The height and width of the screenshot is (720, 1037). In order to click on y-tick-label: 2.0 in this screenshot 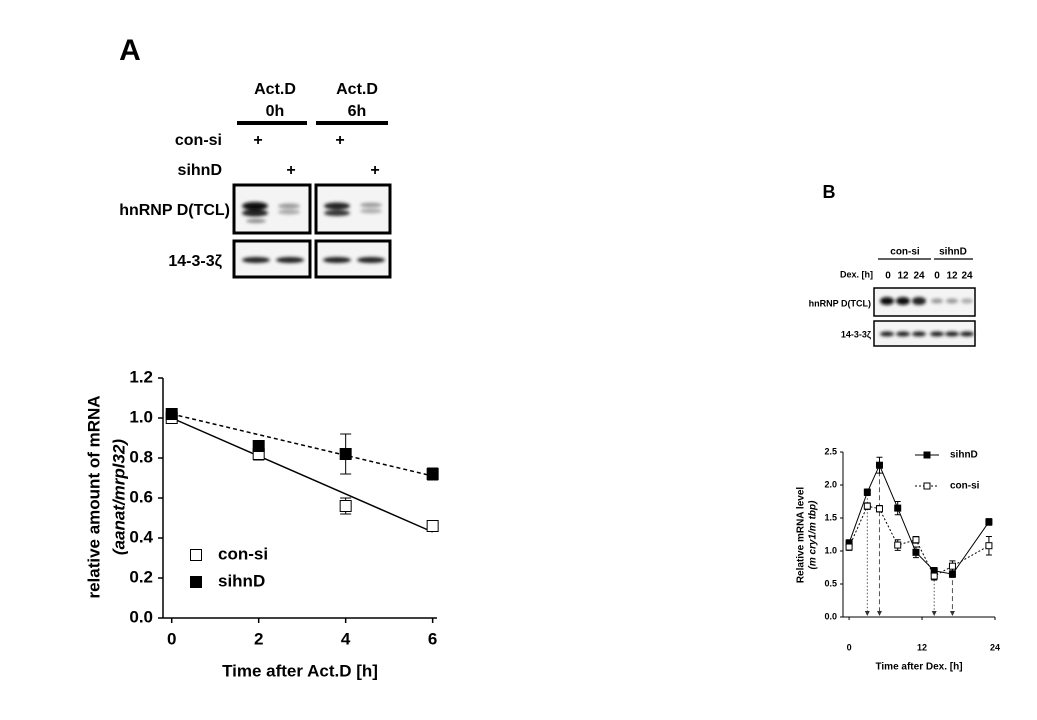, I will do `click(830, 484)`.